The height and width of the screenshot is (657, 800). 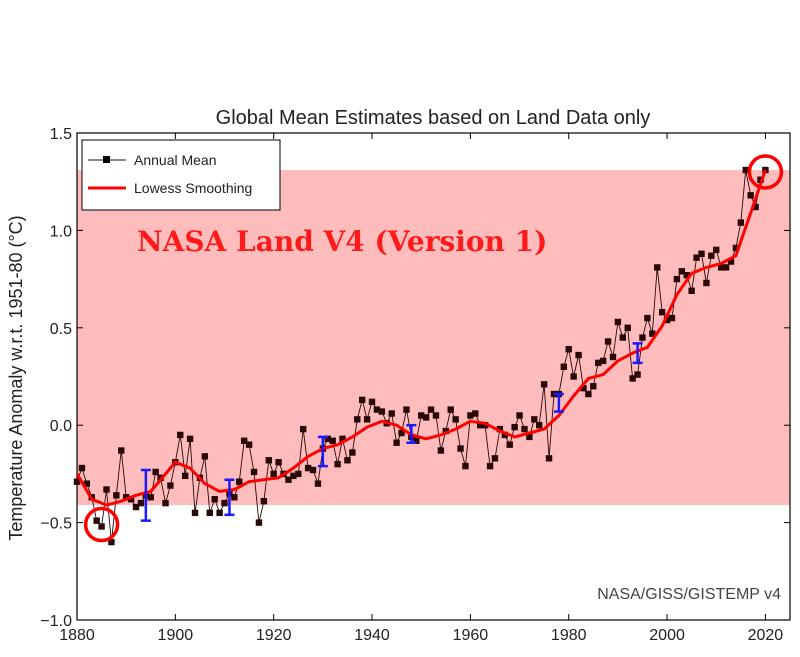 What do you see at coordinates (274, 635) in the screenshot?
I see `x-tick-label: 1920` at bounding box center [274, 635].